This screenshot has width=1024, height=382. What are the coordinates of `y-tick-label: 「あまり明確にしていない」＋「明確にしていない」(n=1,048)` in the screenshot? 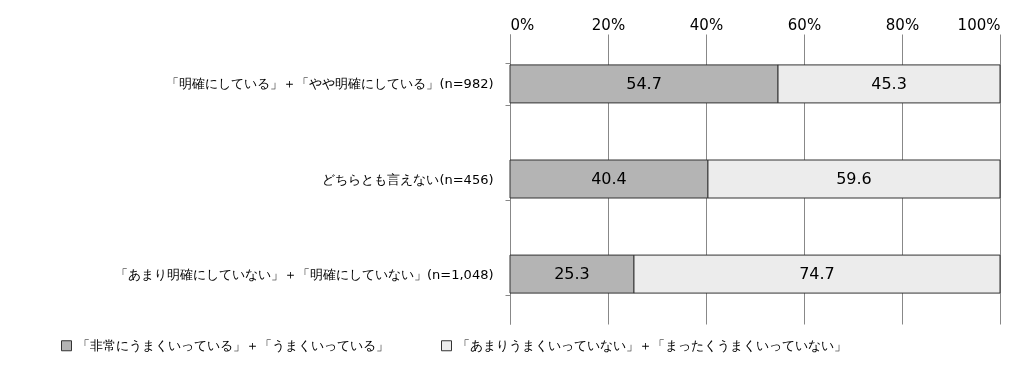 It's located at (304, 274).